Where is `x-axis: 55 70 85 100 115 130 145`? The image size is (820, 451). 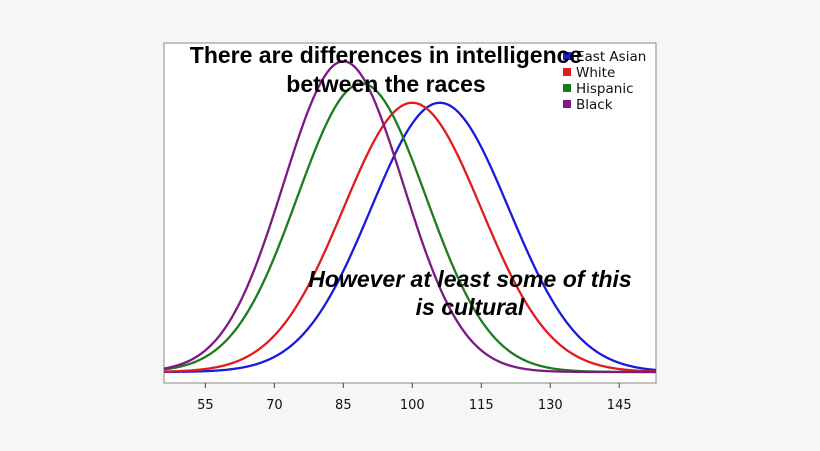
x-axis: 55 70 85 100 115 130 145 is located at coordinates (414, 398).